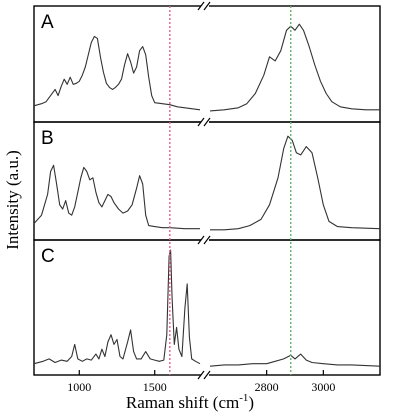 Image resolution: width=400 pixels, height=417 pixels. Describe the element at coordinates (295, 183) in the screenshot. I see `spectrum-b-high` at that location.